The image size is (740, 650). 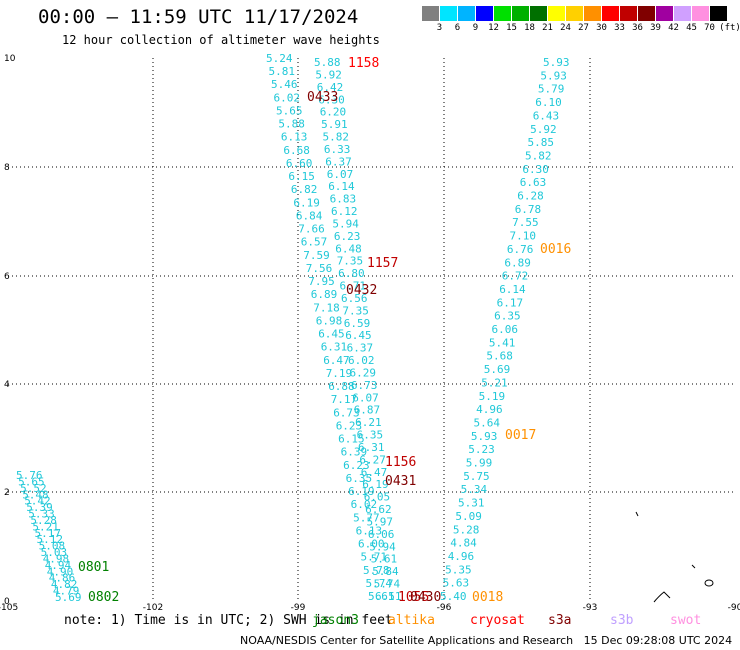 What do you see at coordinates (363, 63) in the screenshot?
I see `pass-time-1158: 1158` at bounding box center [363, 63].